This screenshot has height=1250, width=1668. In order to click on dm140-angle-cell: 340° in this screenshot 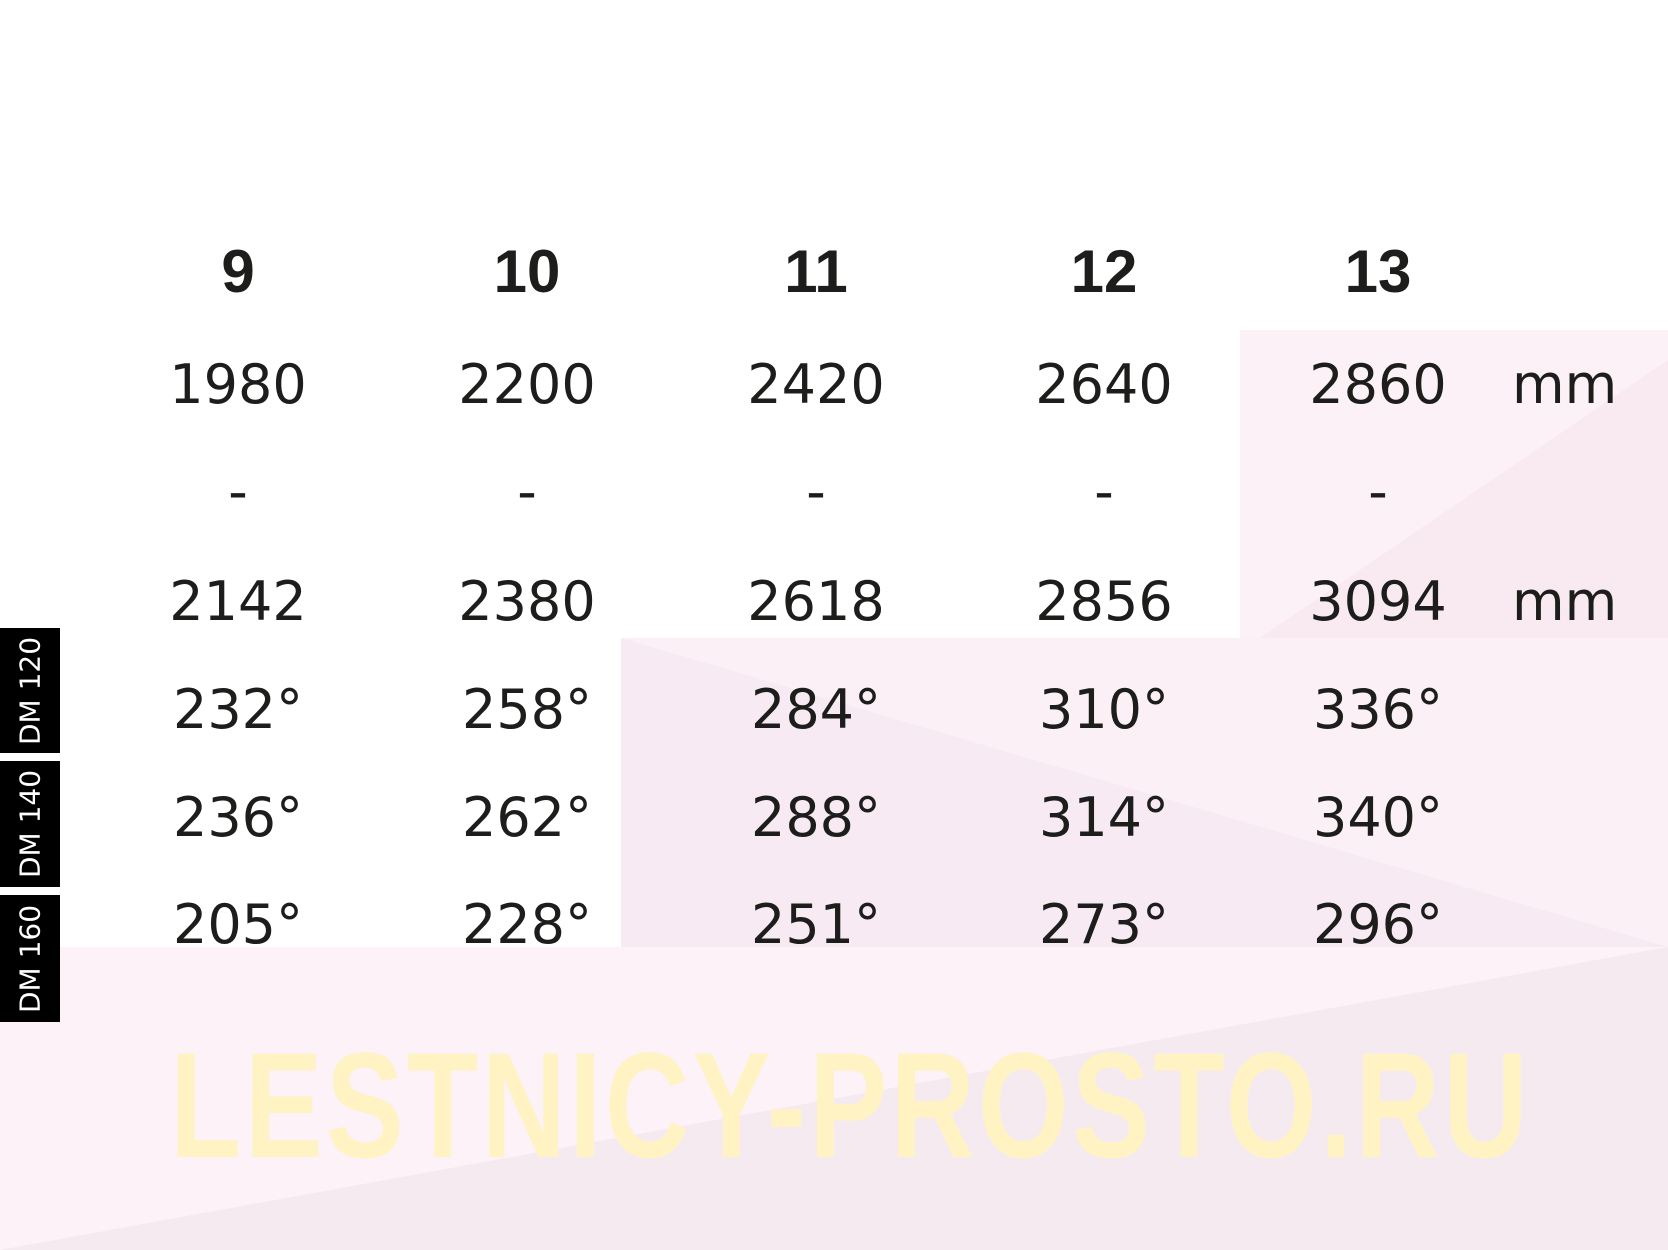, I will do `click(1378, 817)`.